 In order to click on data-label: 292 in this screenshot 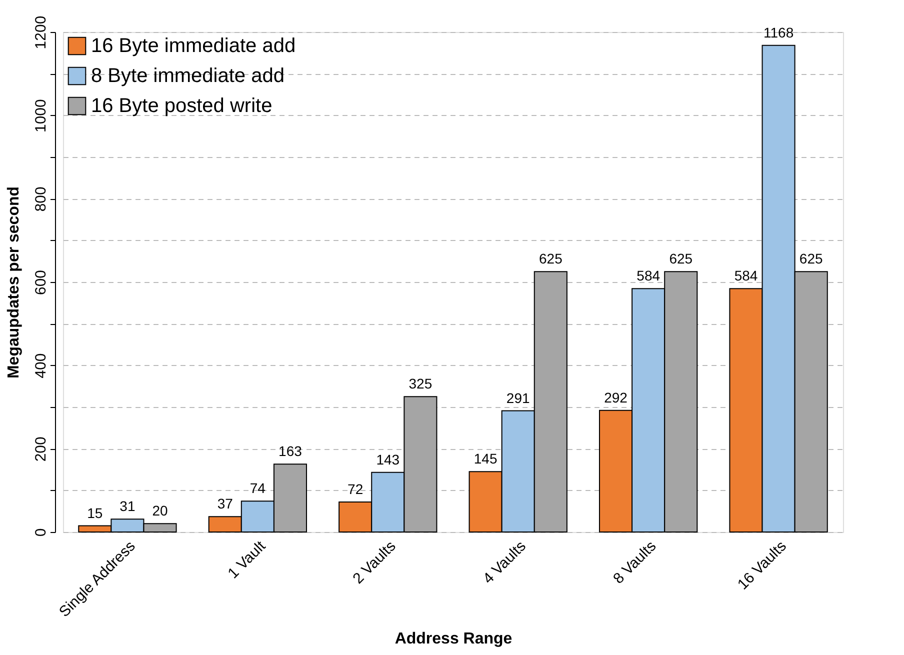, I will do `click(616, 397)`.